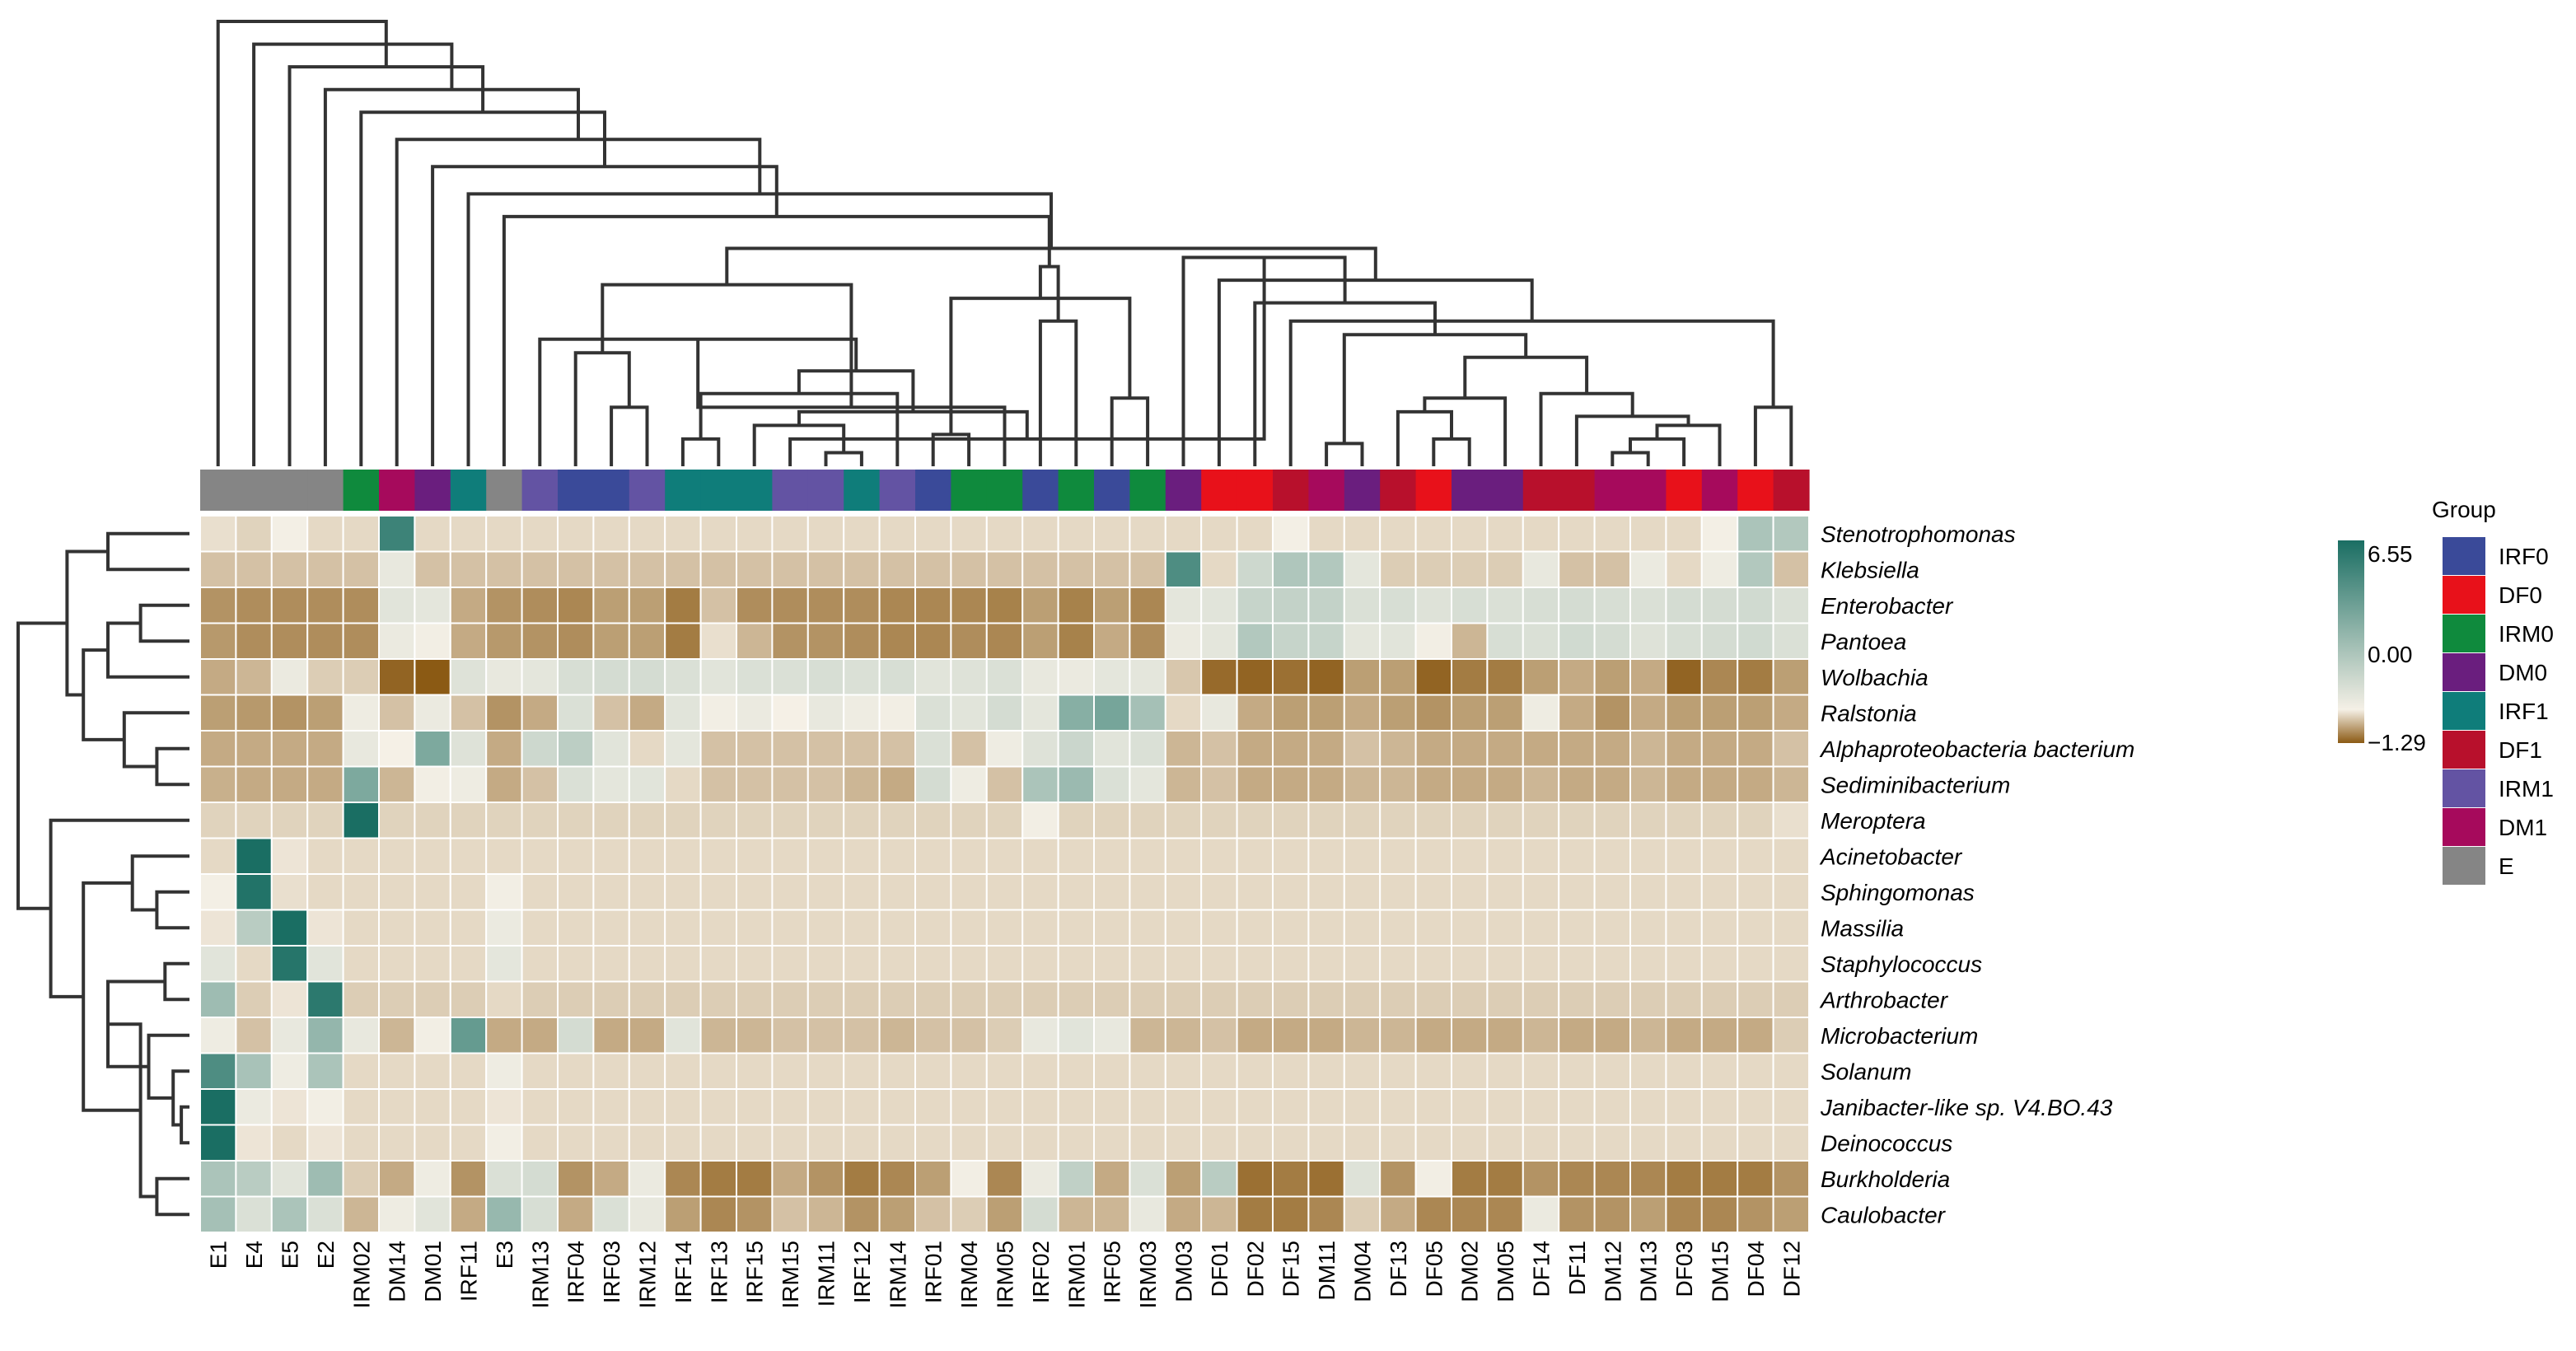 Image resolution: width=2576 pixels, height=1351 pixels. I want to click on column-label: DM15, so click(1720, 1271).